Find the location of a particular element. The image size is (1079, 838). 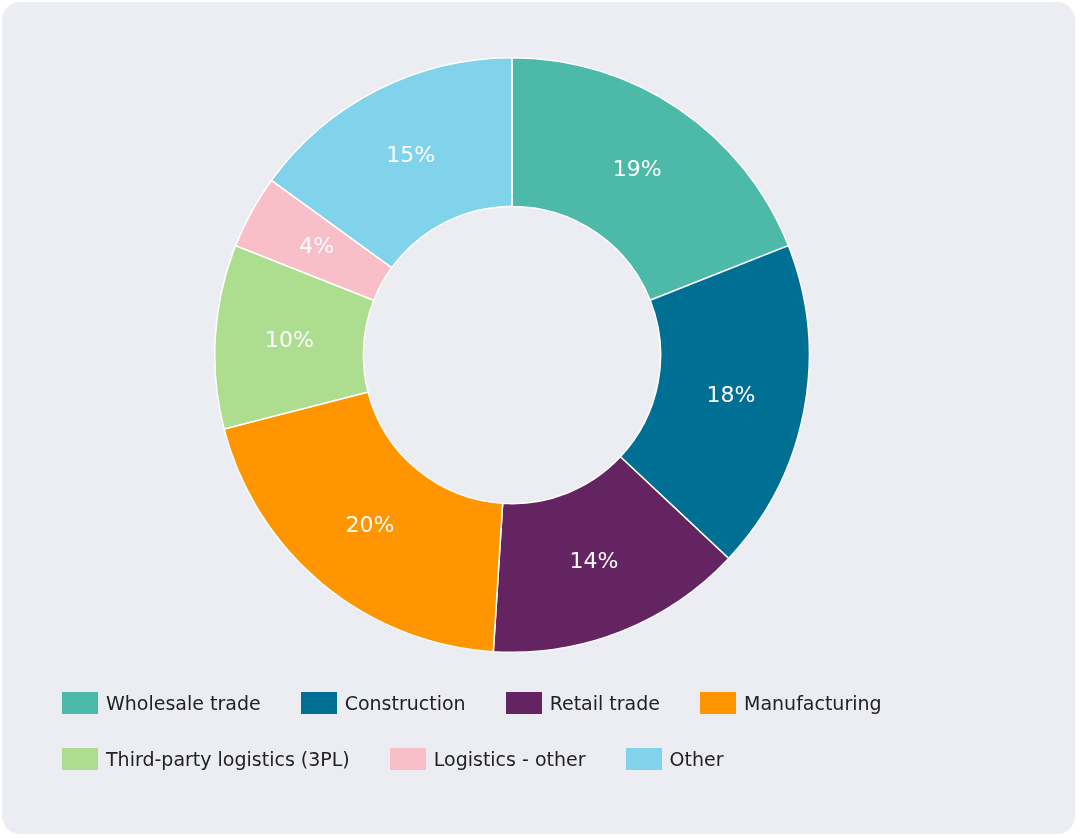

legend-label: Other is located at coordinates (696, 759).